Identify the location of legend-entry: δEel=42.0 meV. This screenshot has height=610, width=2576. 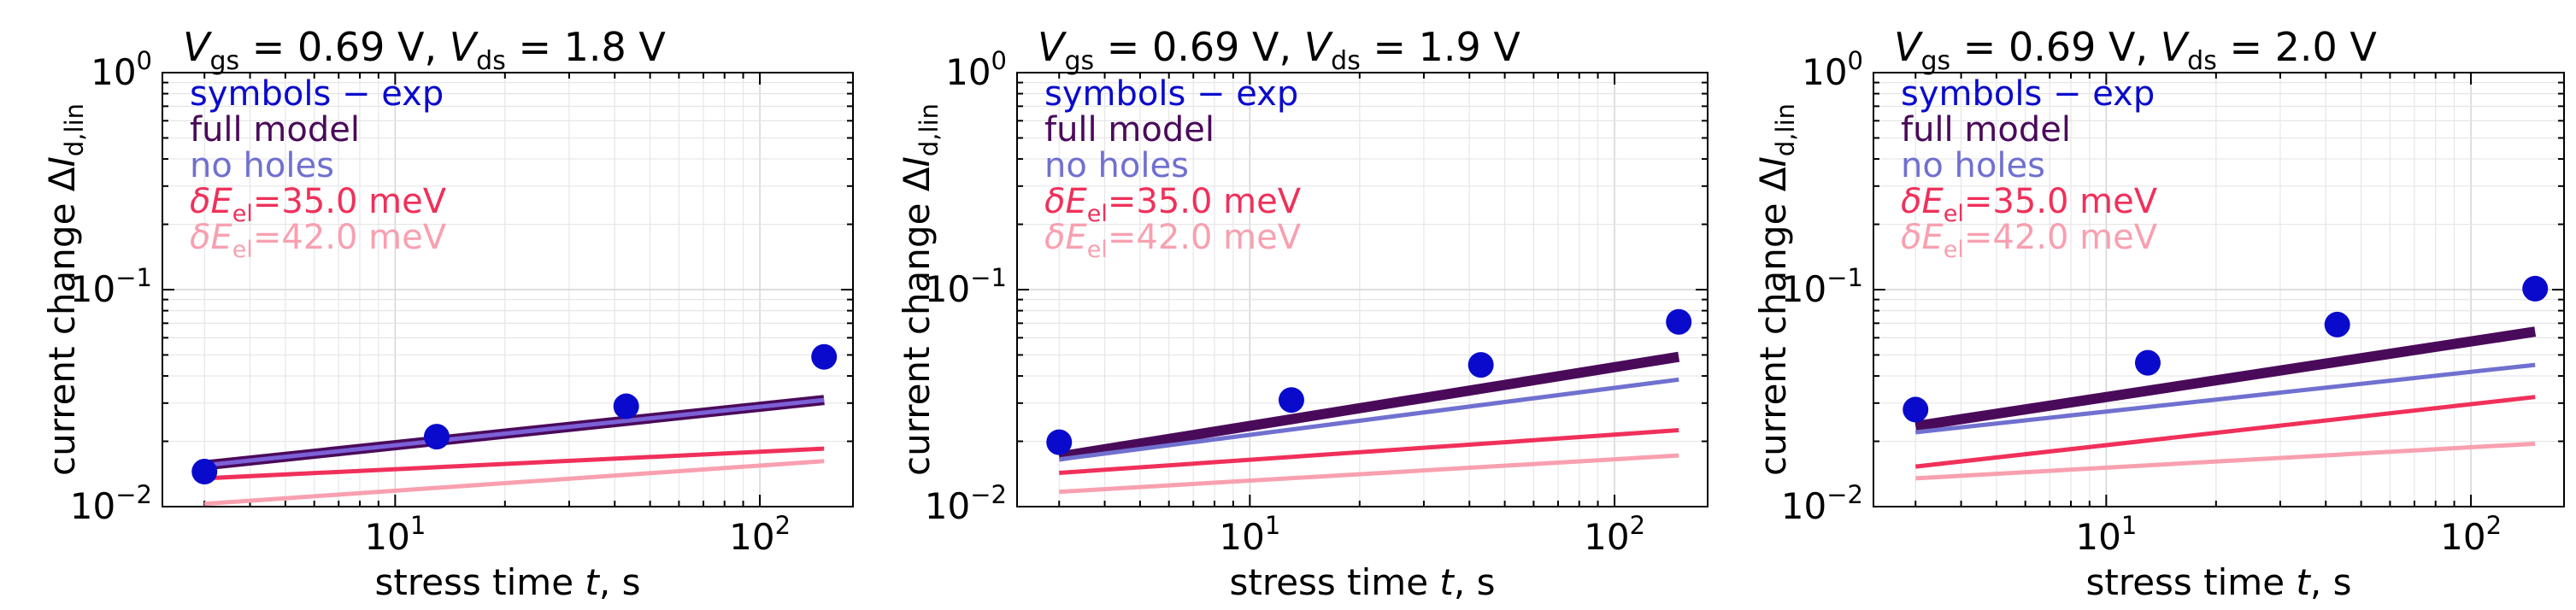
(2029, 241).